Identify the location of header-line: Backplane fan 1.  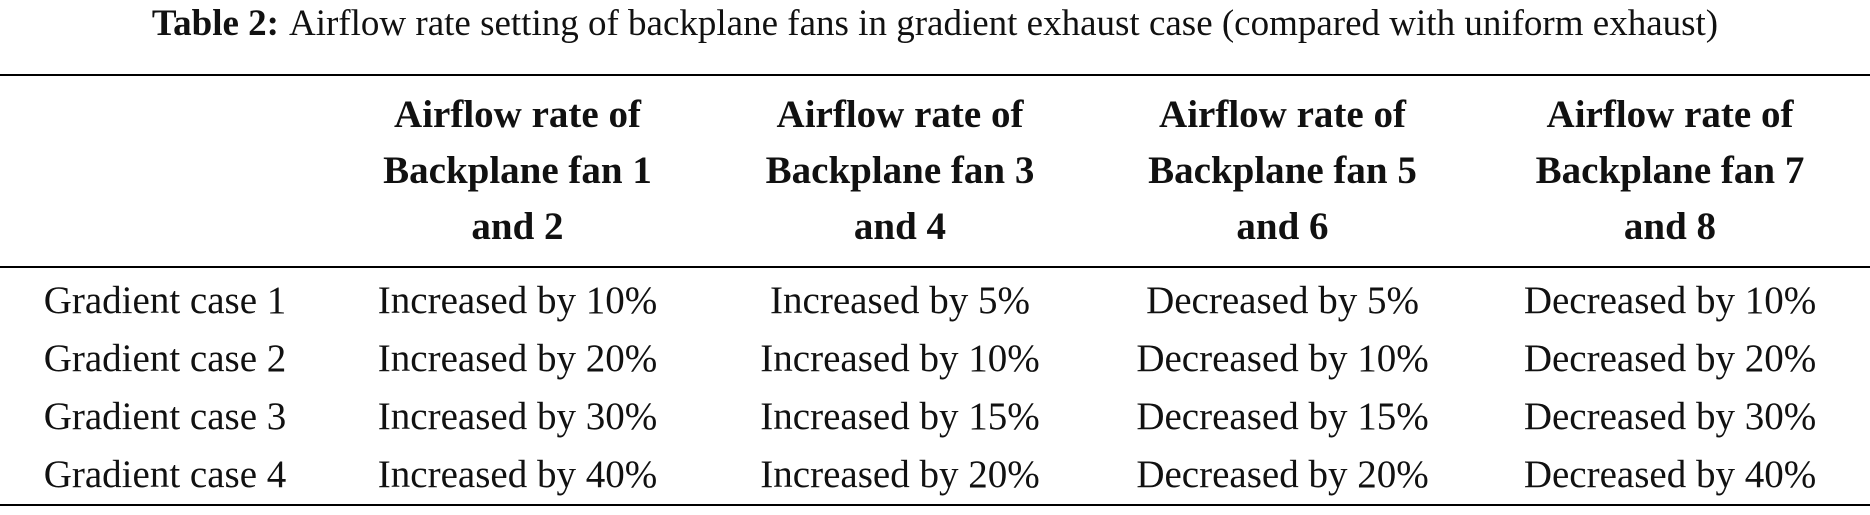
(517, 170).